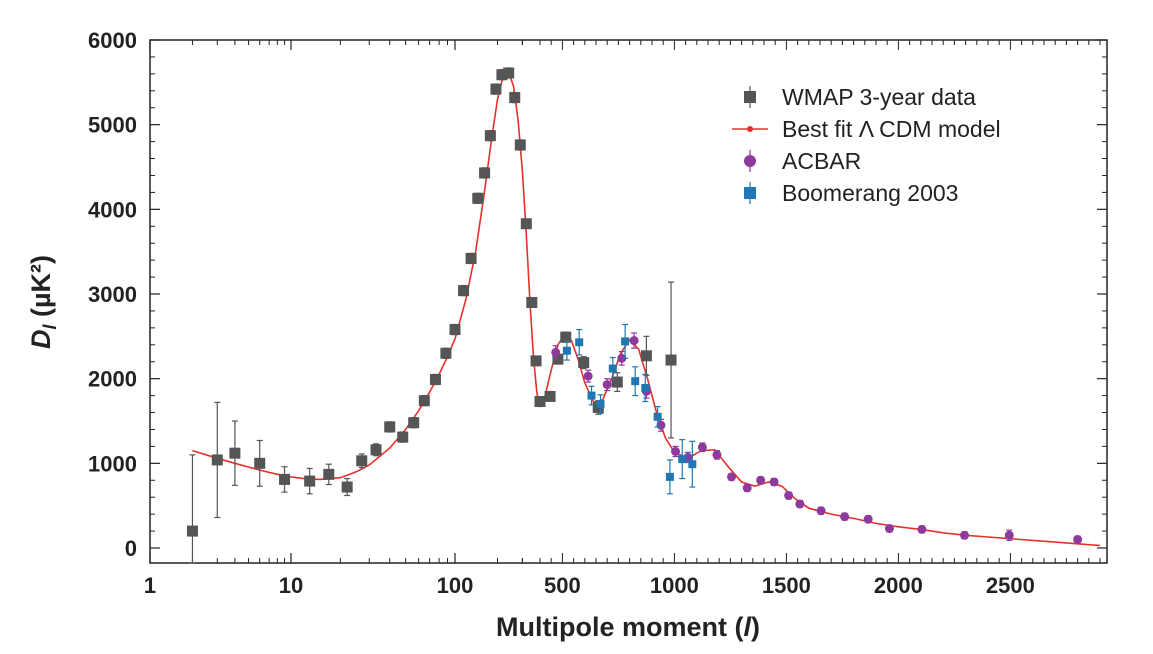 The image size is (1153, 654). I want to click on y-tick-label: 1000, so click(112, 463).